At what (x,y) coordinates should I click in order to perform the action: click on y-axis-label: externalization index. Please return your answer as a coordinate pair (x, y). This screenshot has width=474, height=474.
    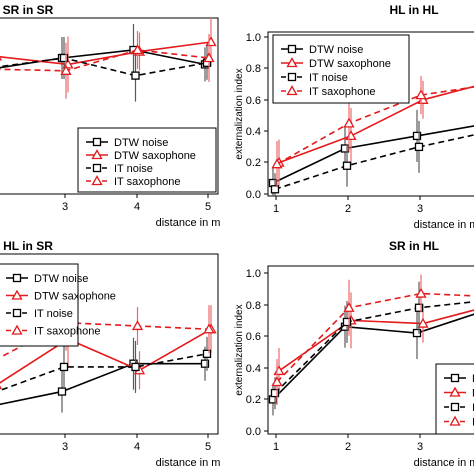
    Looking at the image, I should click on (239, 113).